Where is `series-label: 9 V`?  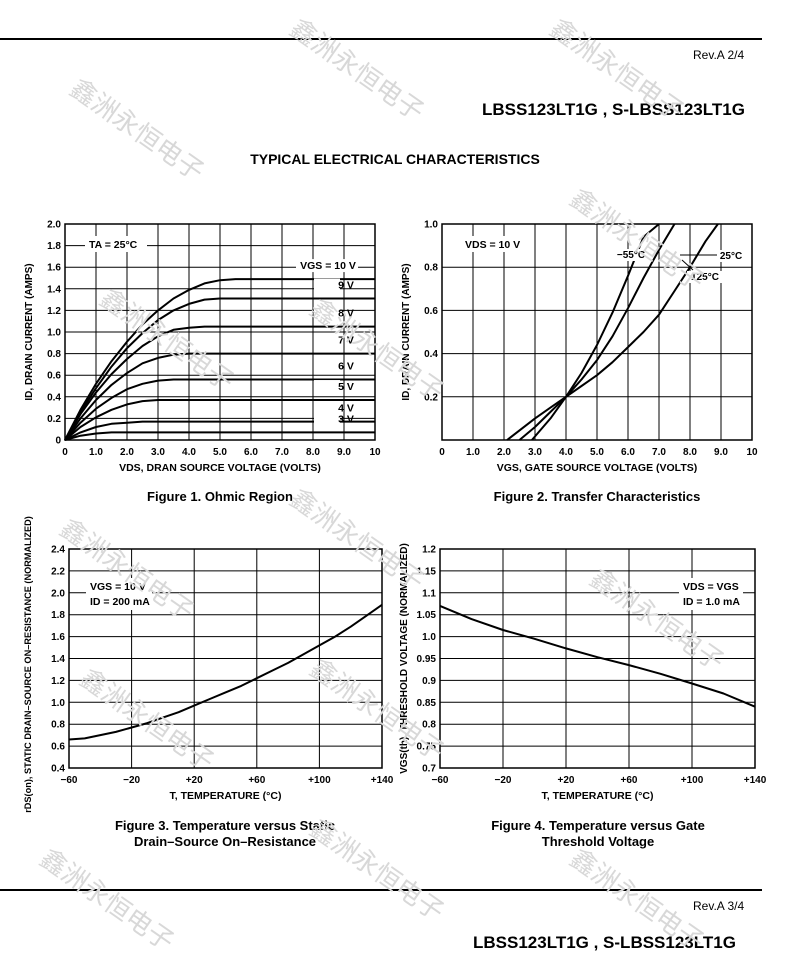 series-label: 9 V is located at coordinates (346, 286).